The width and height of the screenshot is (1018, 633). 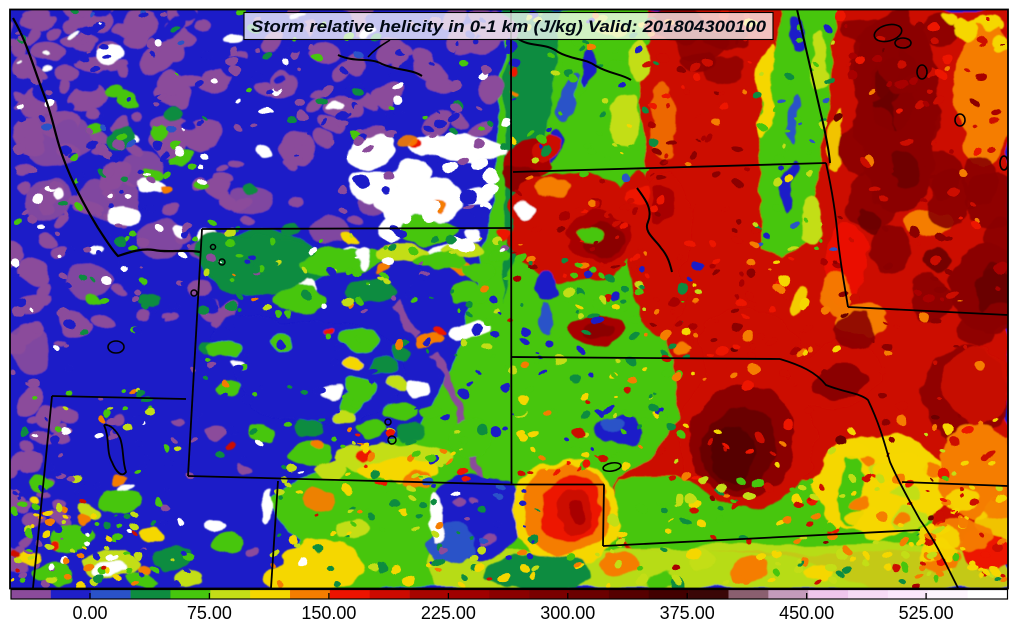 What do you see at coordinates (328, 613) in the screenshot?
I see `svg-text: 150.00` at bounding box center [328, 613].